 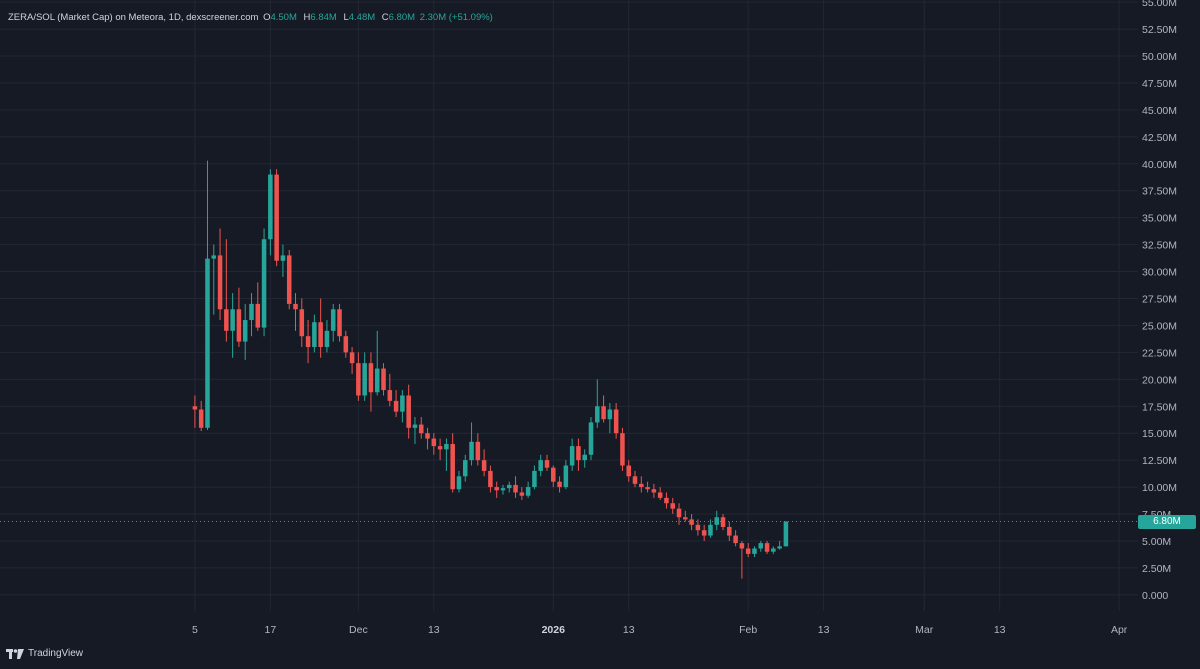 What do you see at coordinates (924, 630) in the screenshot?
I see `x-tick-label: Mar` at bounding box center [924, 630].